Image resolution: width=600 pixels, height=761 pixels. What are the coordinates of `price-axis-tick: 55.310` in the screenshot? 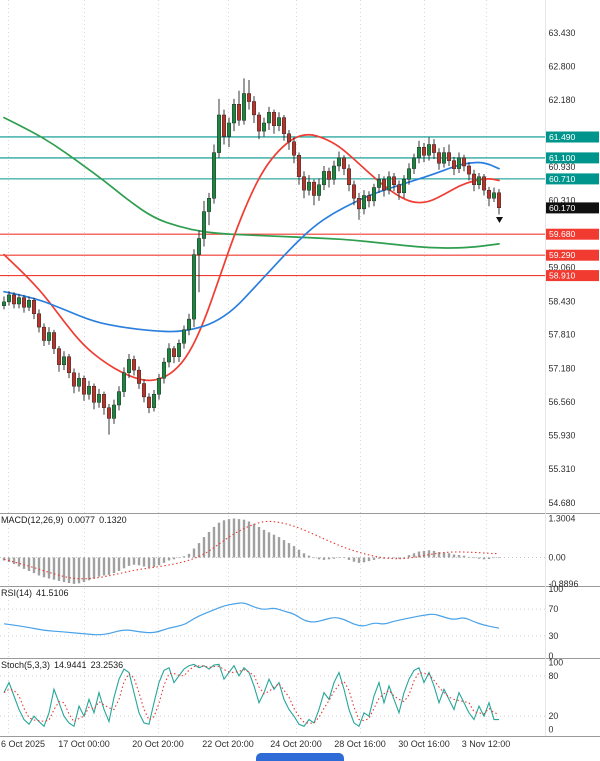 It's located at (562, 469).